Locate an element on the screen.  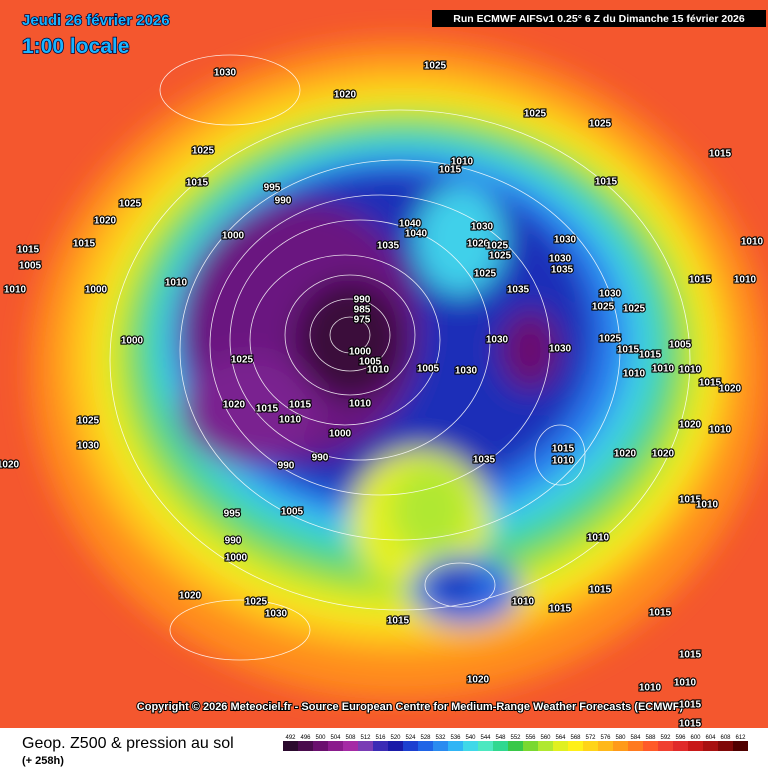
colorbar-tick-label: 568 is located at coordinates (575, 738).